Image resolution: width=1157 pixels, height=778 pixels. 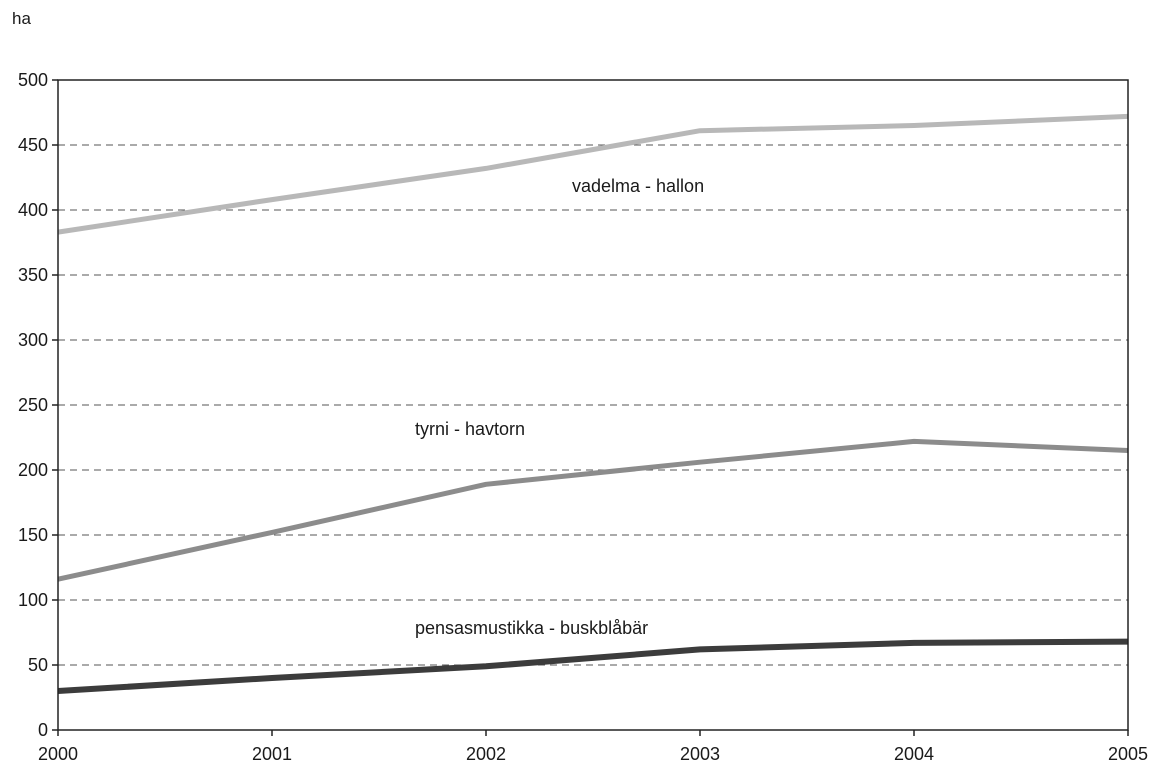 I want to click on y-tick-label: 0, so click(x=43, y=730).